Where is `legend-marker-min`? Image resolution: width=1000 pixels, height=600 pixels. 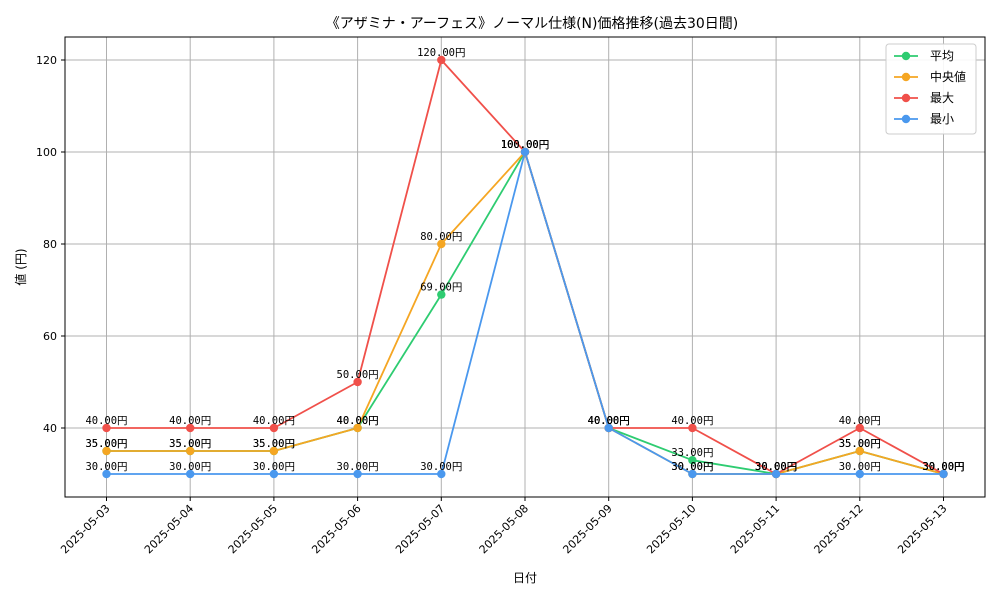
legend-marker-min is located at coordinates (906, 119).